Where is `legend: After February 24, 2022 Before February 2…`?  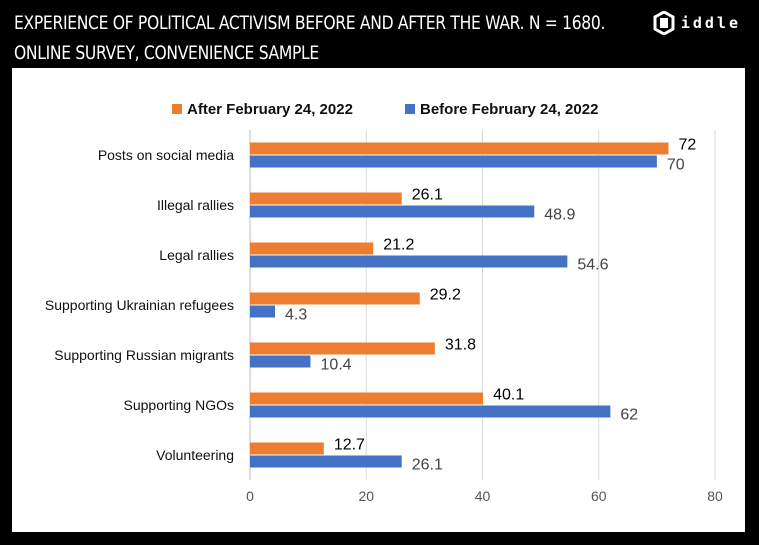
legend: After February 24, 2022 Before February 2… is located at coordinates (385, 109).